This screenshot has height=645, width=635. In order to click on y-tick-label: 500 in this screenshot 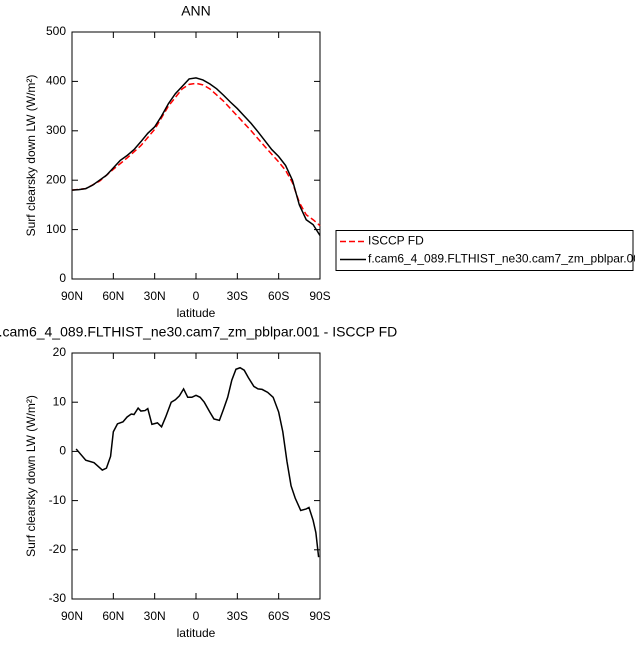, I will do `click(56, 31)`.